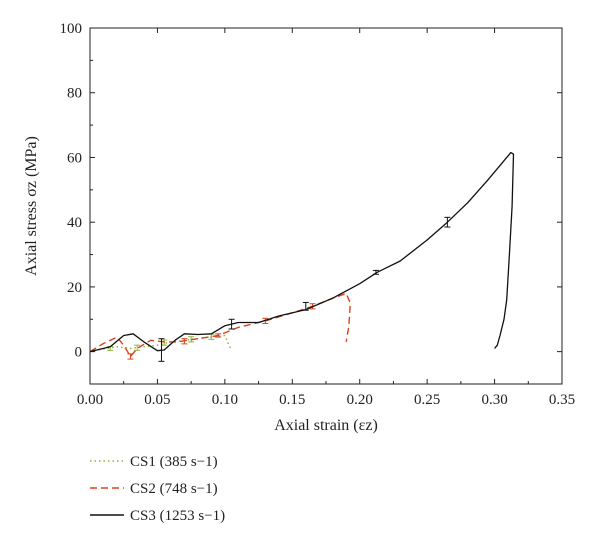 The height and width of the screenshot is (544, 600). Describe the element at coordinates (177, 516) in the screenshot. I see `legend-label-2: CS3 (1253 s−1)` at that location.